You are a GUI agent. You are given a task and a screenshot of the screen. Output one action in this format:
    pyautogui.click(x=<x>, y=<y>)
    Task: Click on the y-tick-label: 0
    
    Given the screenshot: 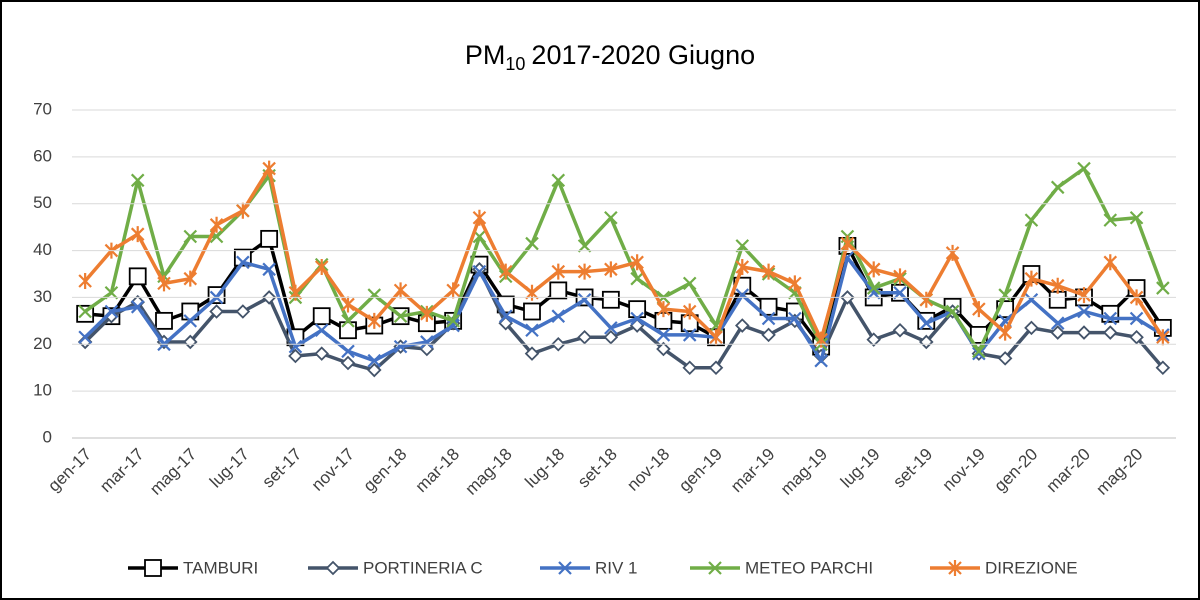 What is the action you would take?
    pyautogui.click(x=47, y=436)
    